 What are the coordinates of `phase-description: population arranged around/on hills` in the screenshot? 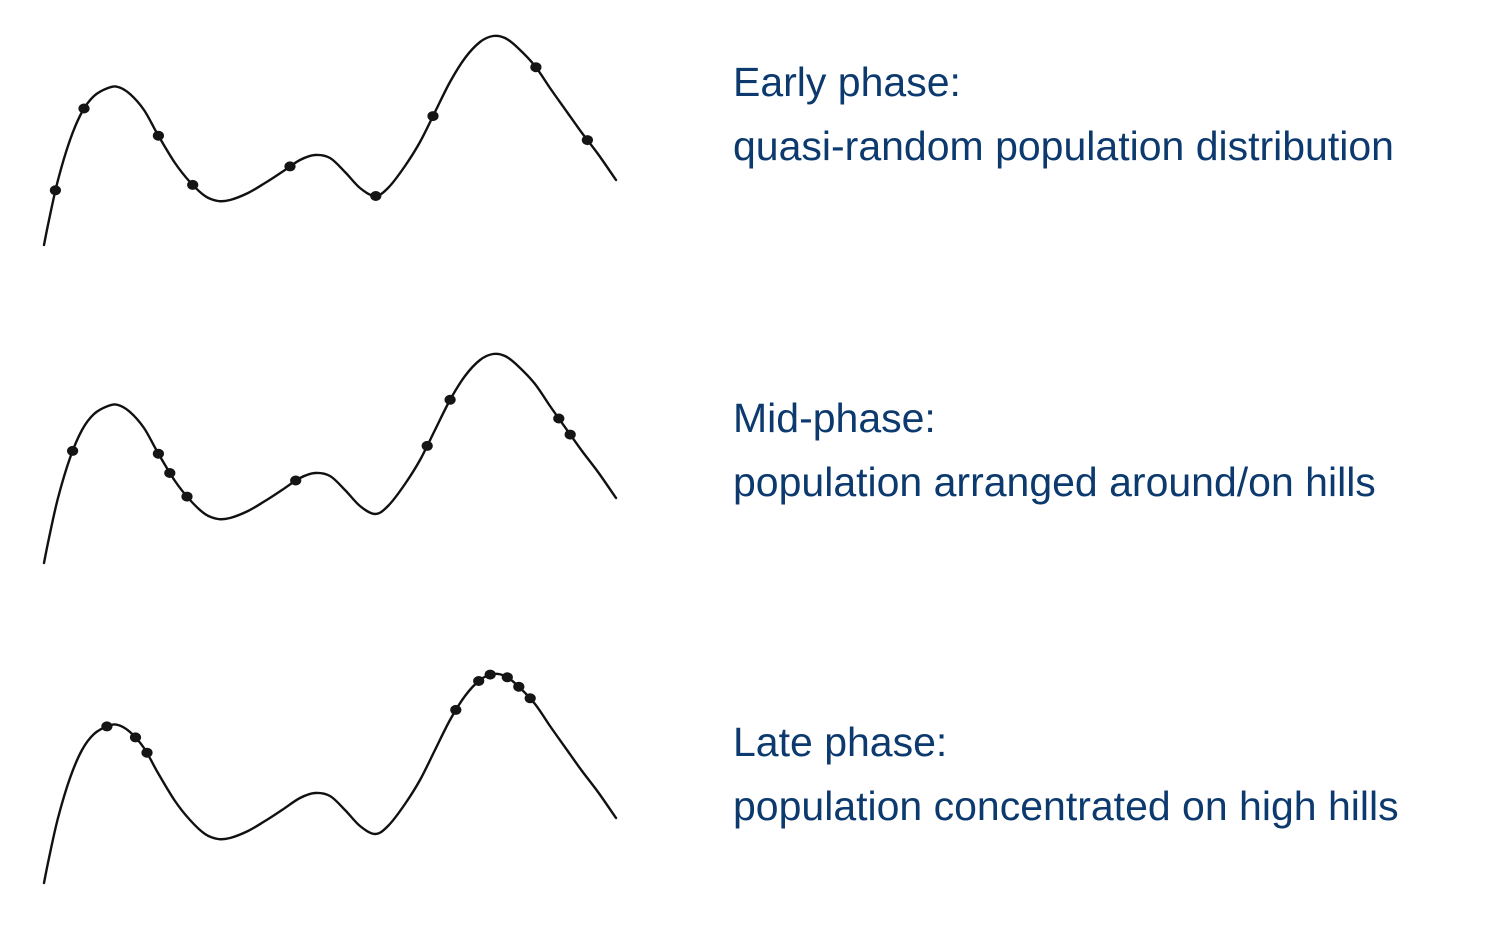 It's located at (1054, 482).